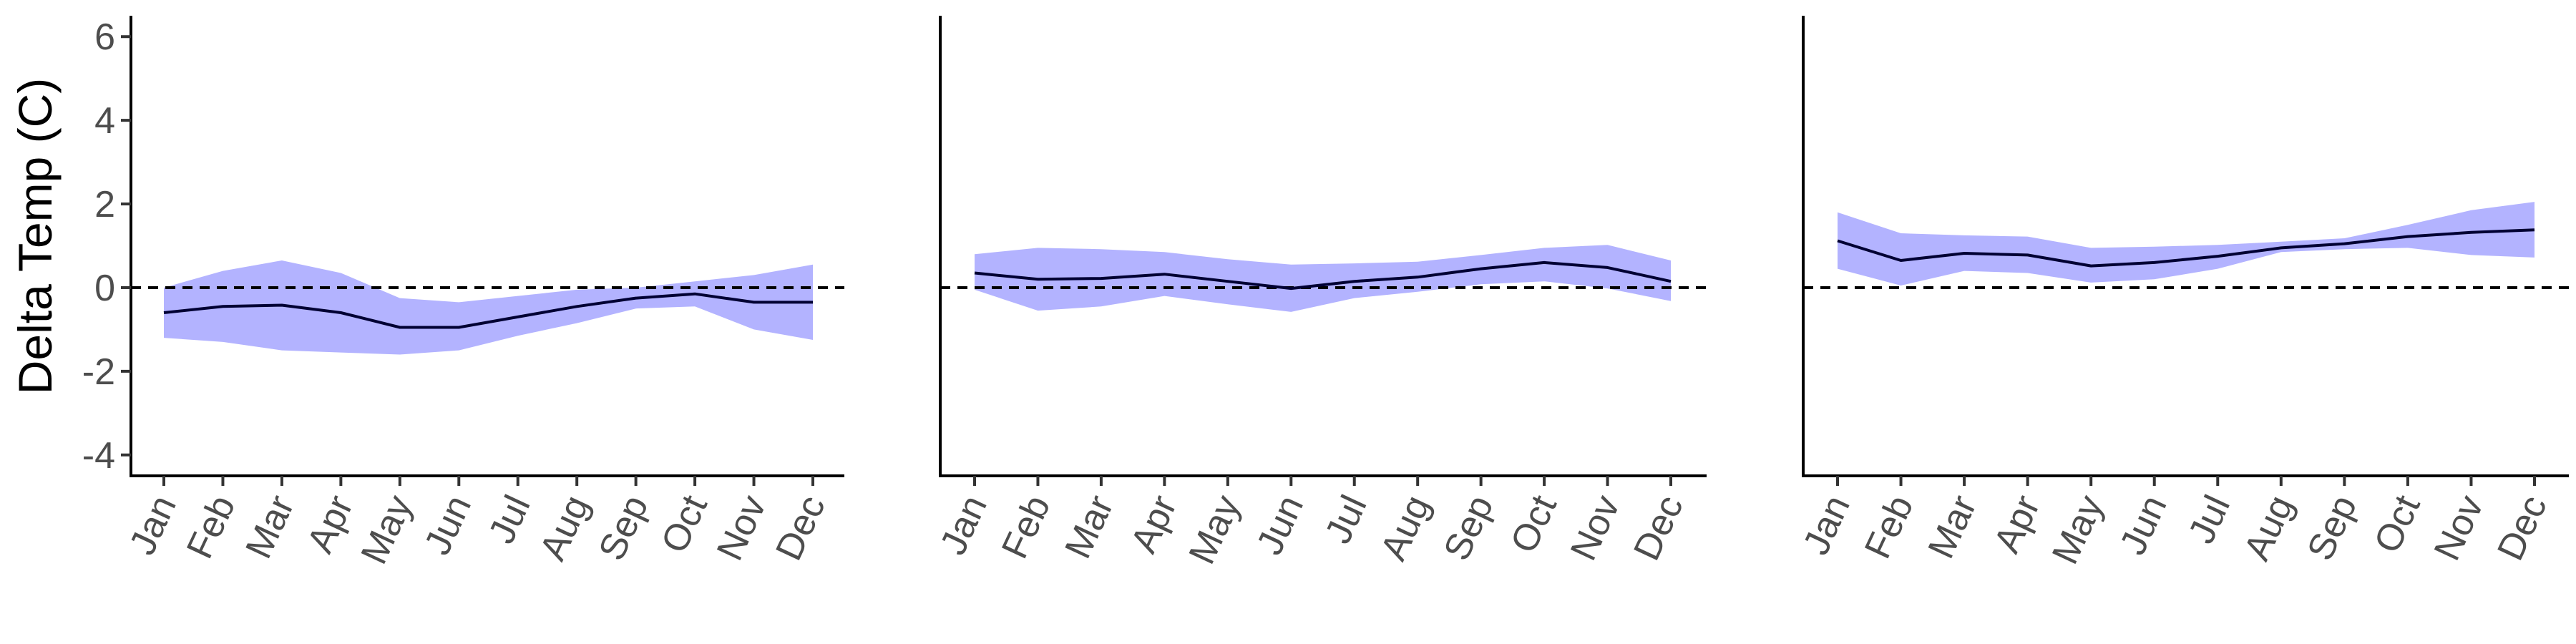 This screenshot has height=644, width=2576. I want to click on y-tick-label: -4, so click(98, 456).